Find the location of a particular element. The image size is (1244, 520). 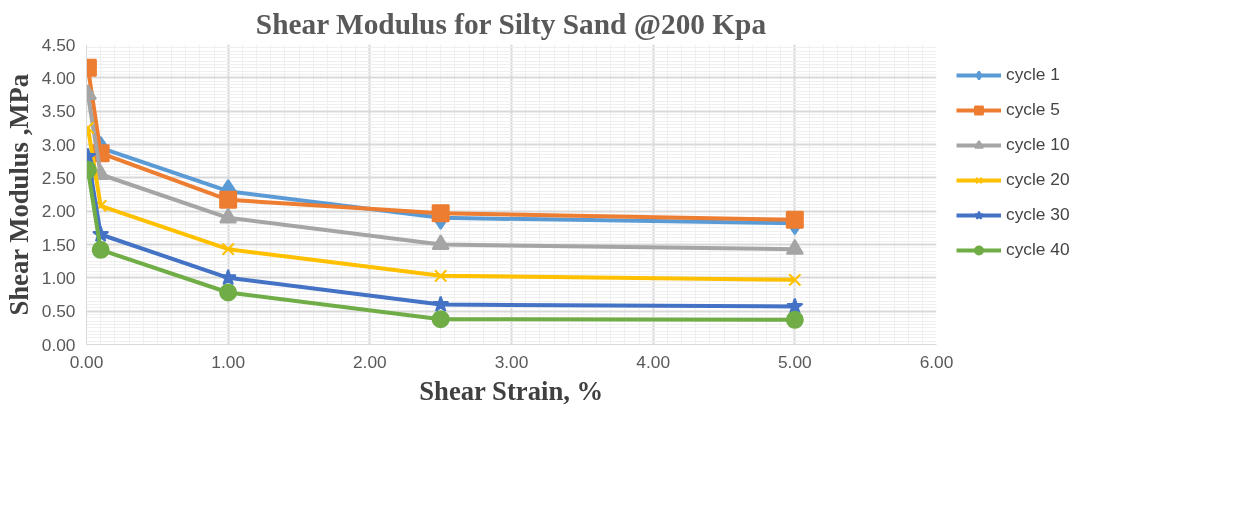

x-axis-title: Shear Strain, % is located at coordinates (511, 390).